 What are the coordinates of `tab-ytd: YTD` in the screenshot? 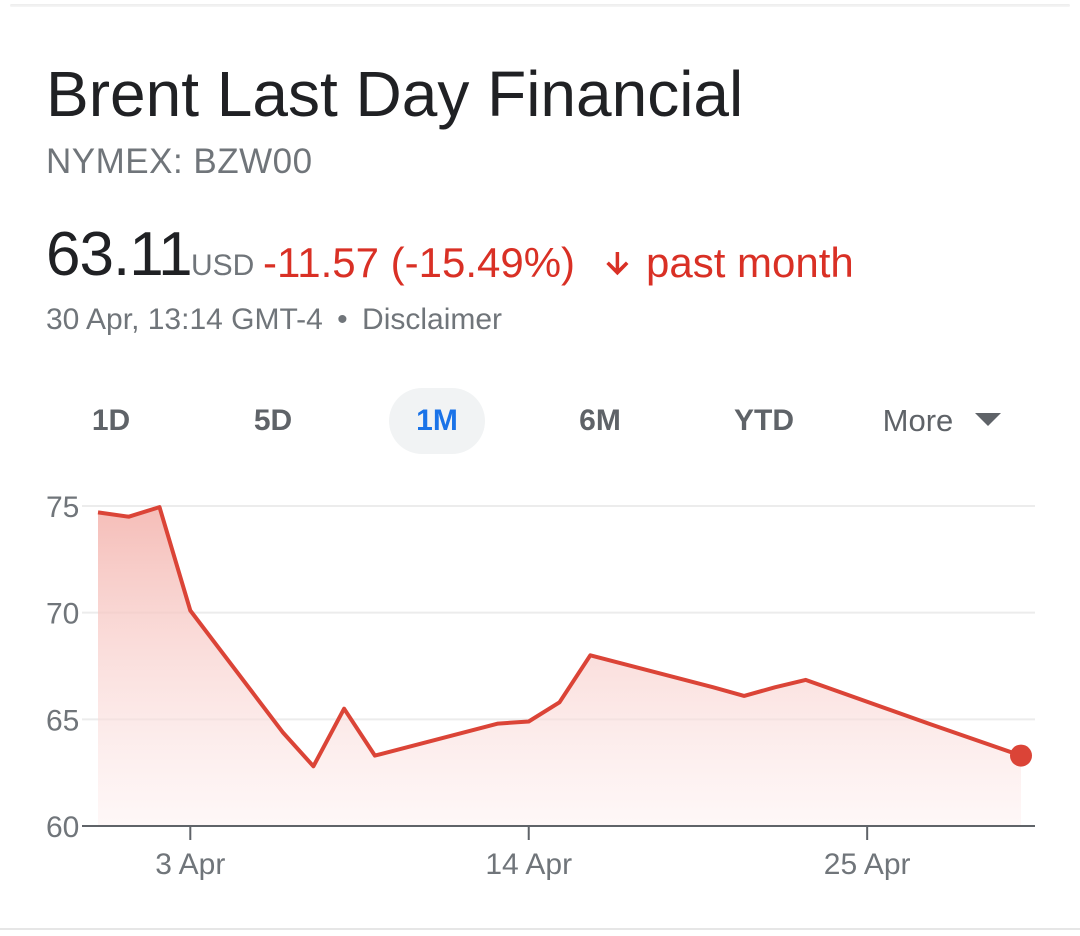 It's located at (764, 420).